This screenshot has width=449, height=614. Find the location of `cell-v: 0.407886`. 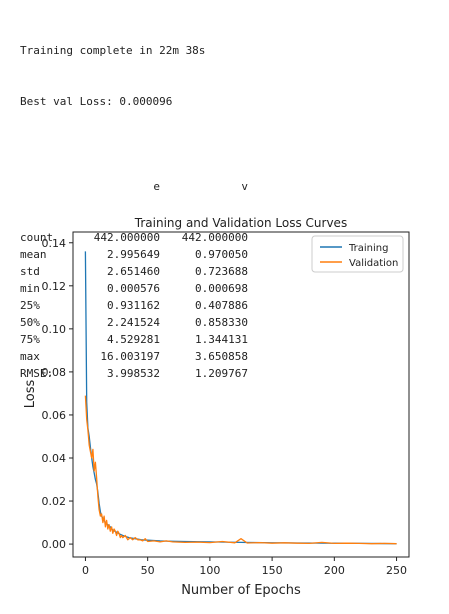

cell-v: 0.407886 is located at coordinates (221, 305).